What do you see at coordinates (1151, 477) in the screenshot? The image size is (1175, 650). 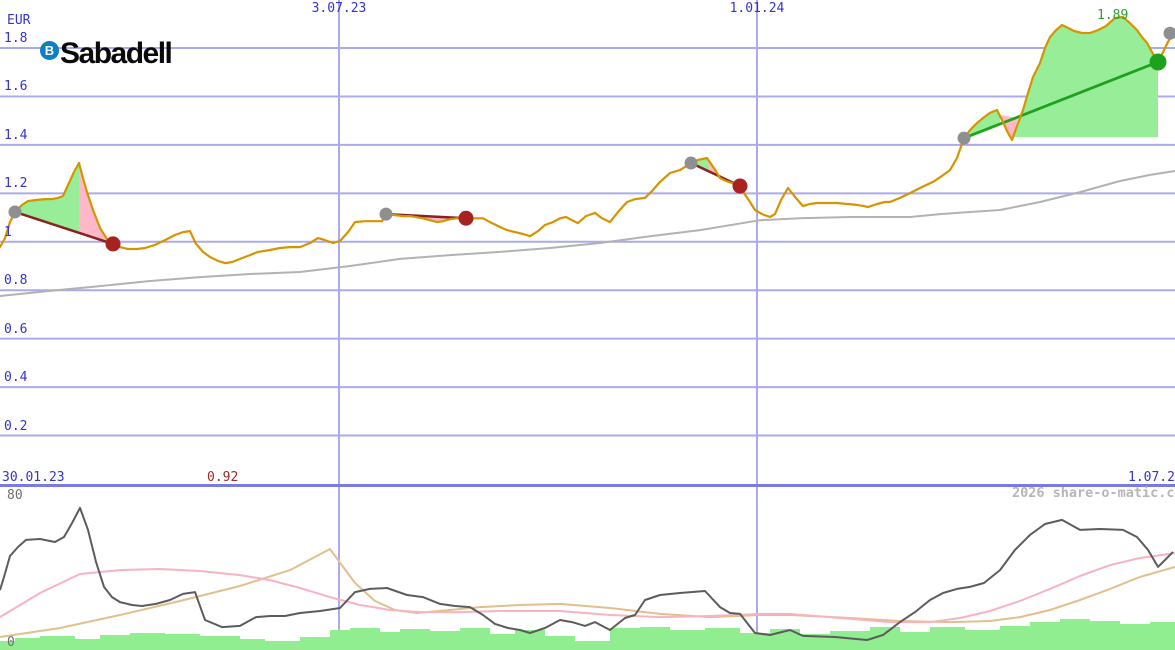 I see `x-axis-end-date-label: 1.07.24` at bounding box center [1151, 477].